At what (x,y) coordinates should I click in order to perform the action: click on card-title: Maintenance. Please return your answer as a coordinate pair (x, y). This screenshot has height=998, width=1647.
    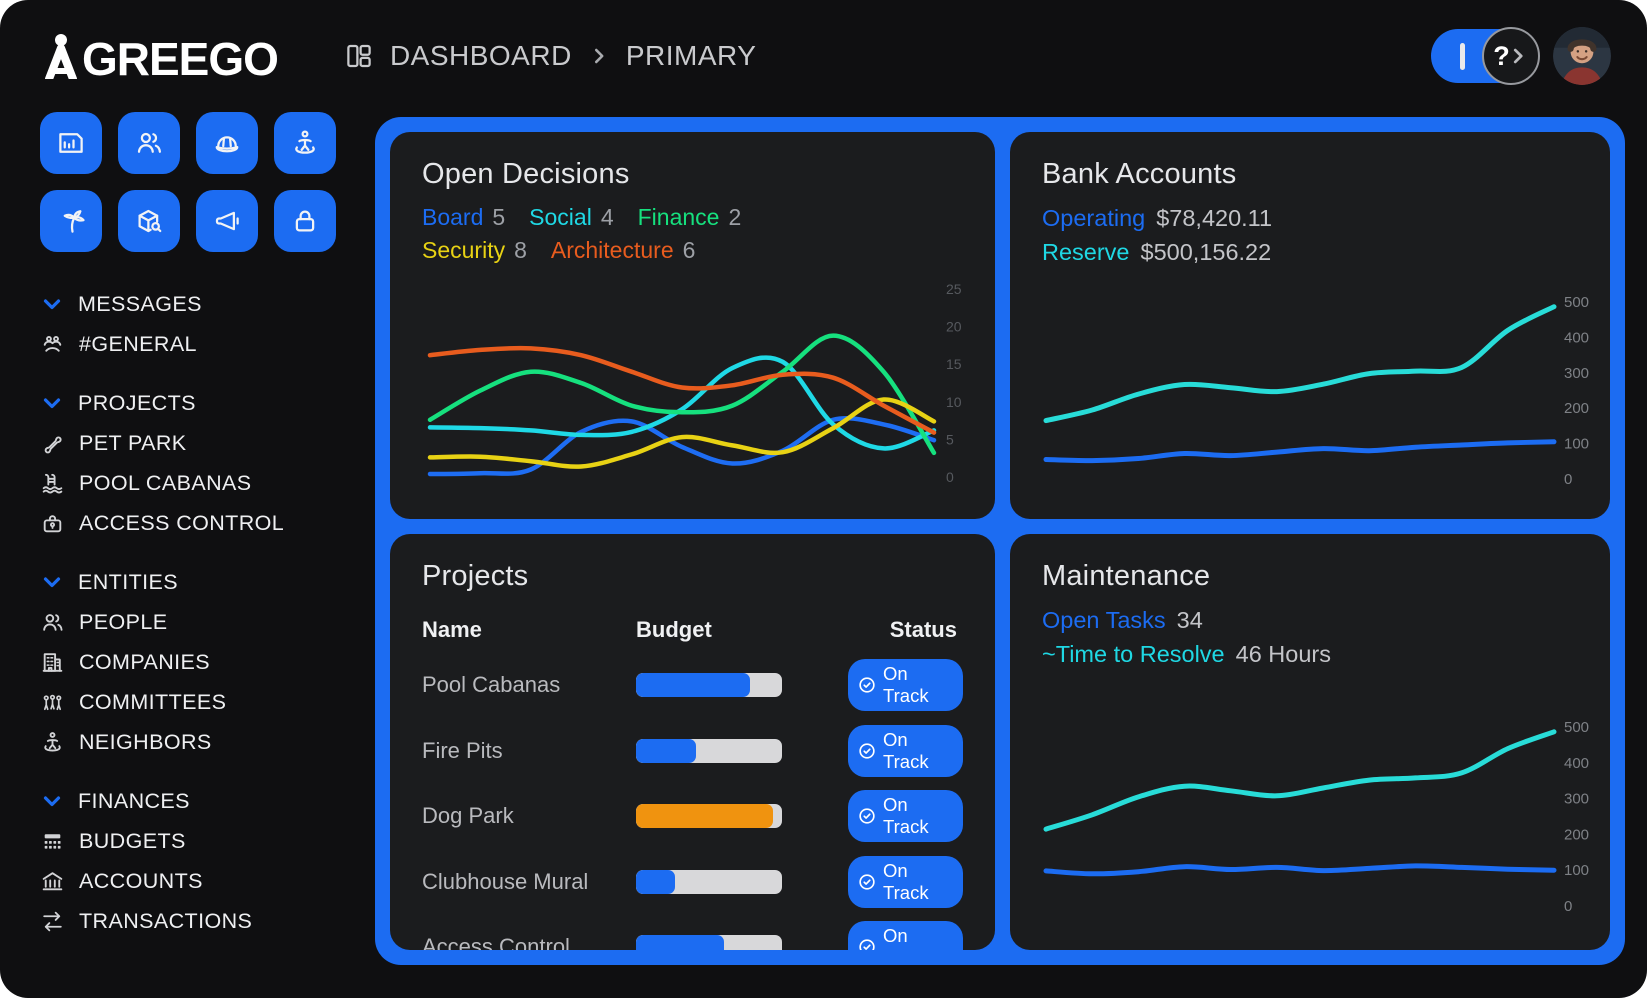
    Looking at the image, I should click on (1126, 576).